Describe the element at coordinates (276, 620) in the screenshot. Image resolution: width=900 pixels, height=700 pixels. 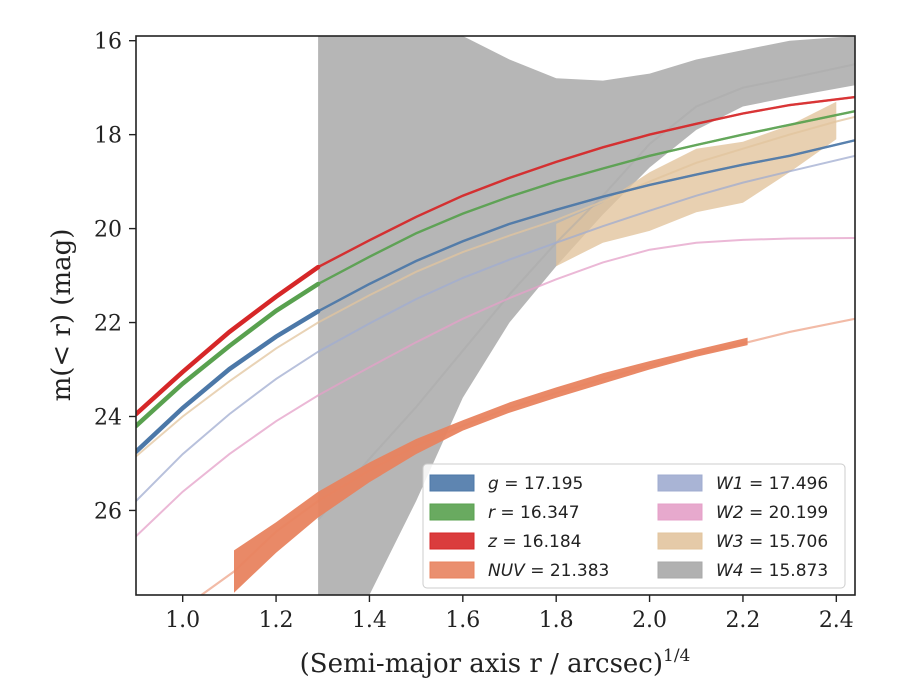
I see `x-tick-label: 1.2` at that location.